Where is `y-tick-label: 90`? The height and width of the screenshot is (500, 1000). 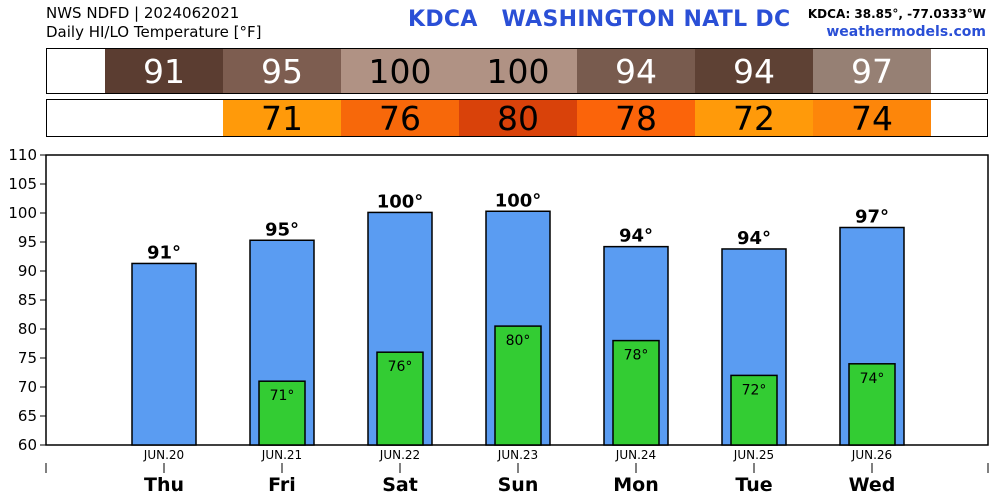 y-tick-label: 90 is located at coordinates (27, 271).